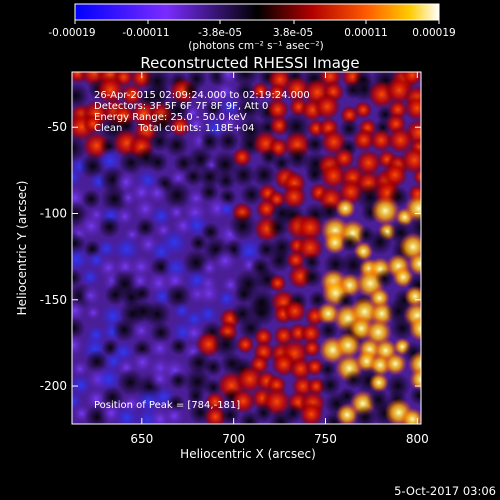  I want to click on footer-date: 5-Oct-2017 03:06, so click(445, 491).